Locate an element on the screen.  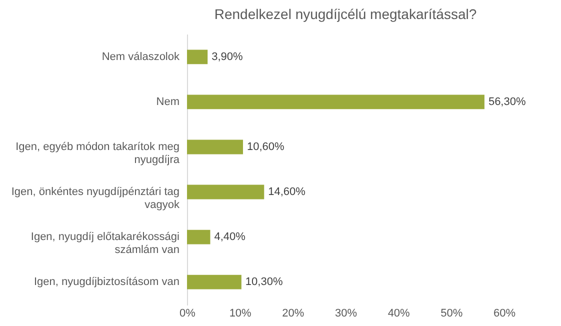
data-label: 56,30% is located at coordinates (507, 102).